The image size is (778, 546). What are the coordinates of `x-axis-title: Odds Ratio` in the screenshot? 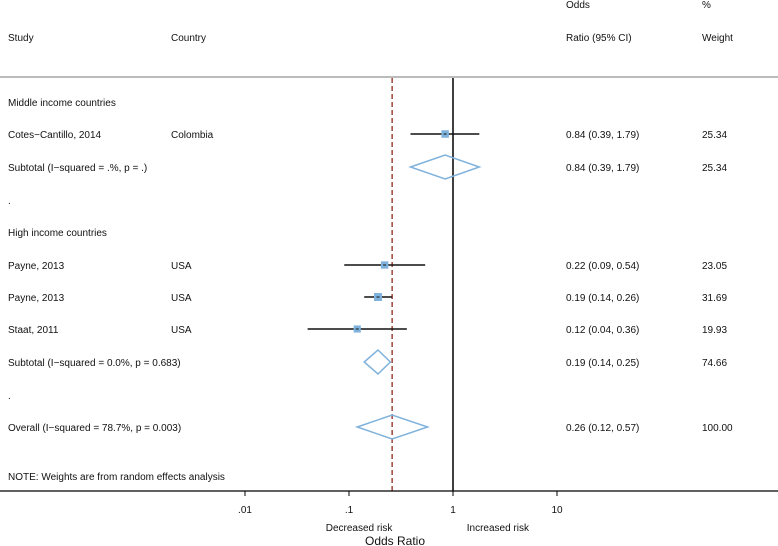 It's located at (395, 540).